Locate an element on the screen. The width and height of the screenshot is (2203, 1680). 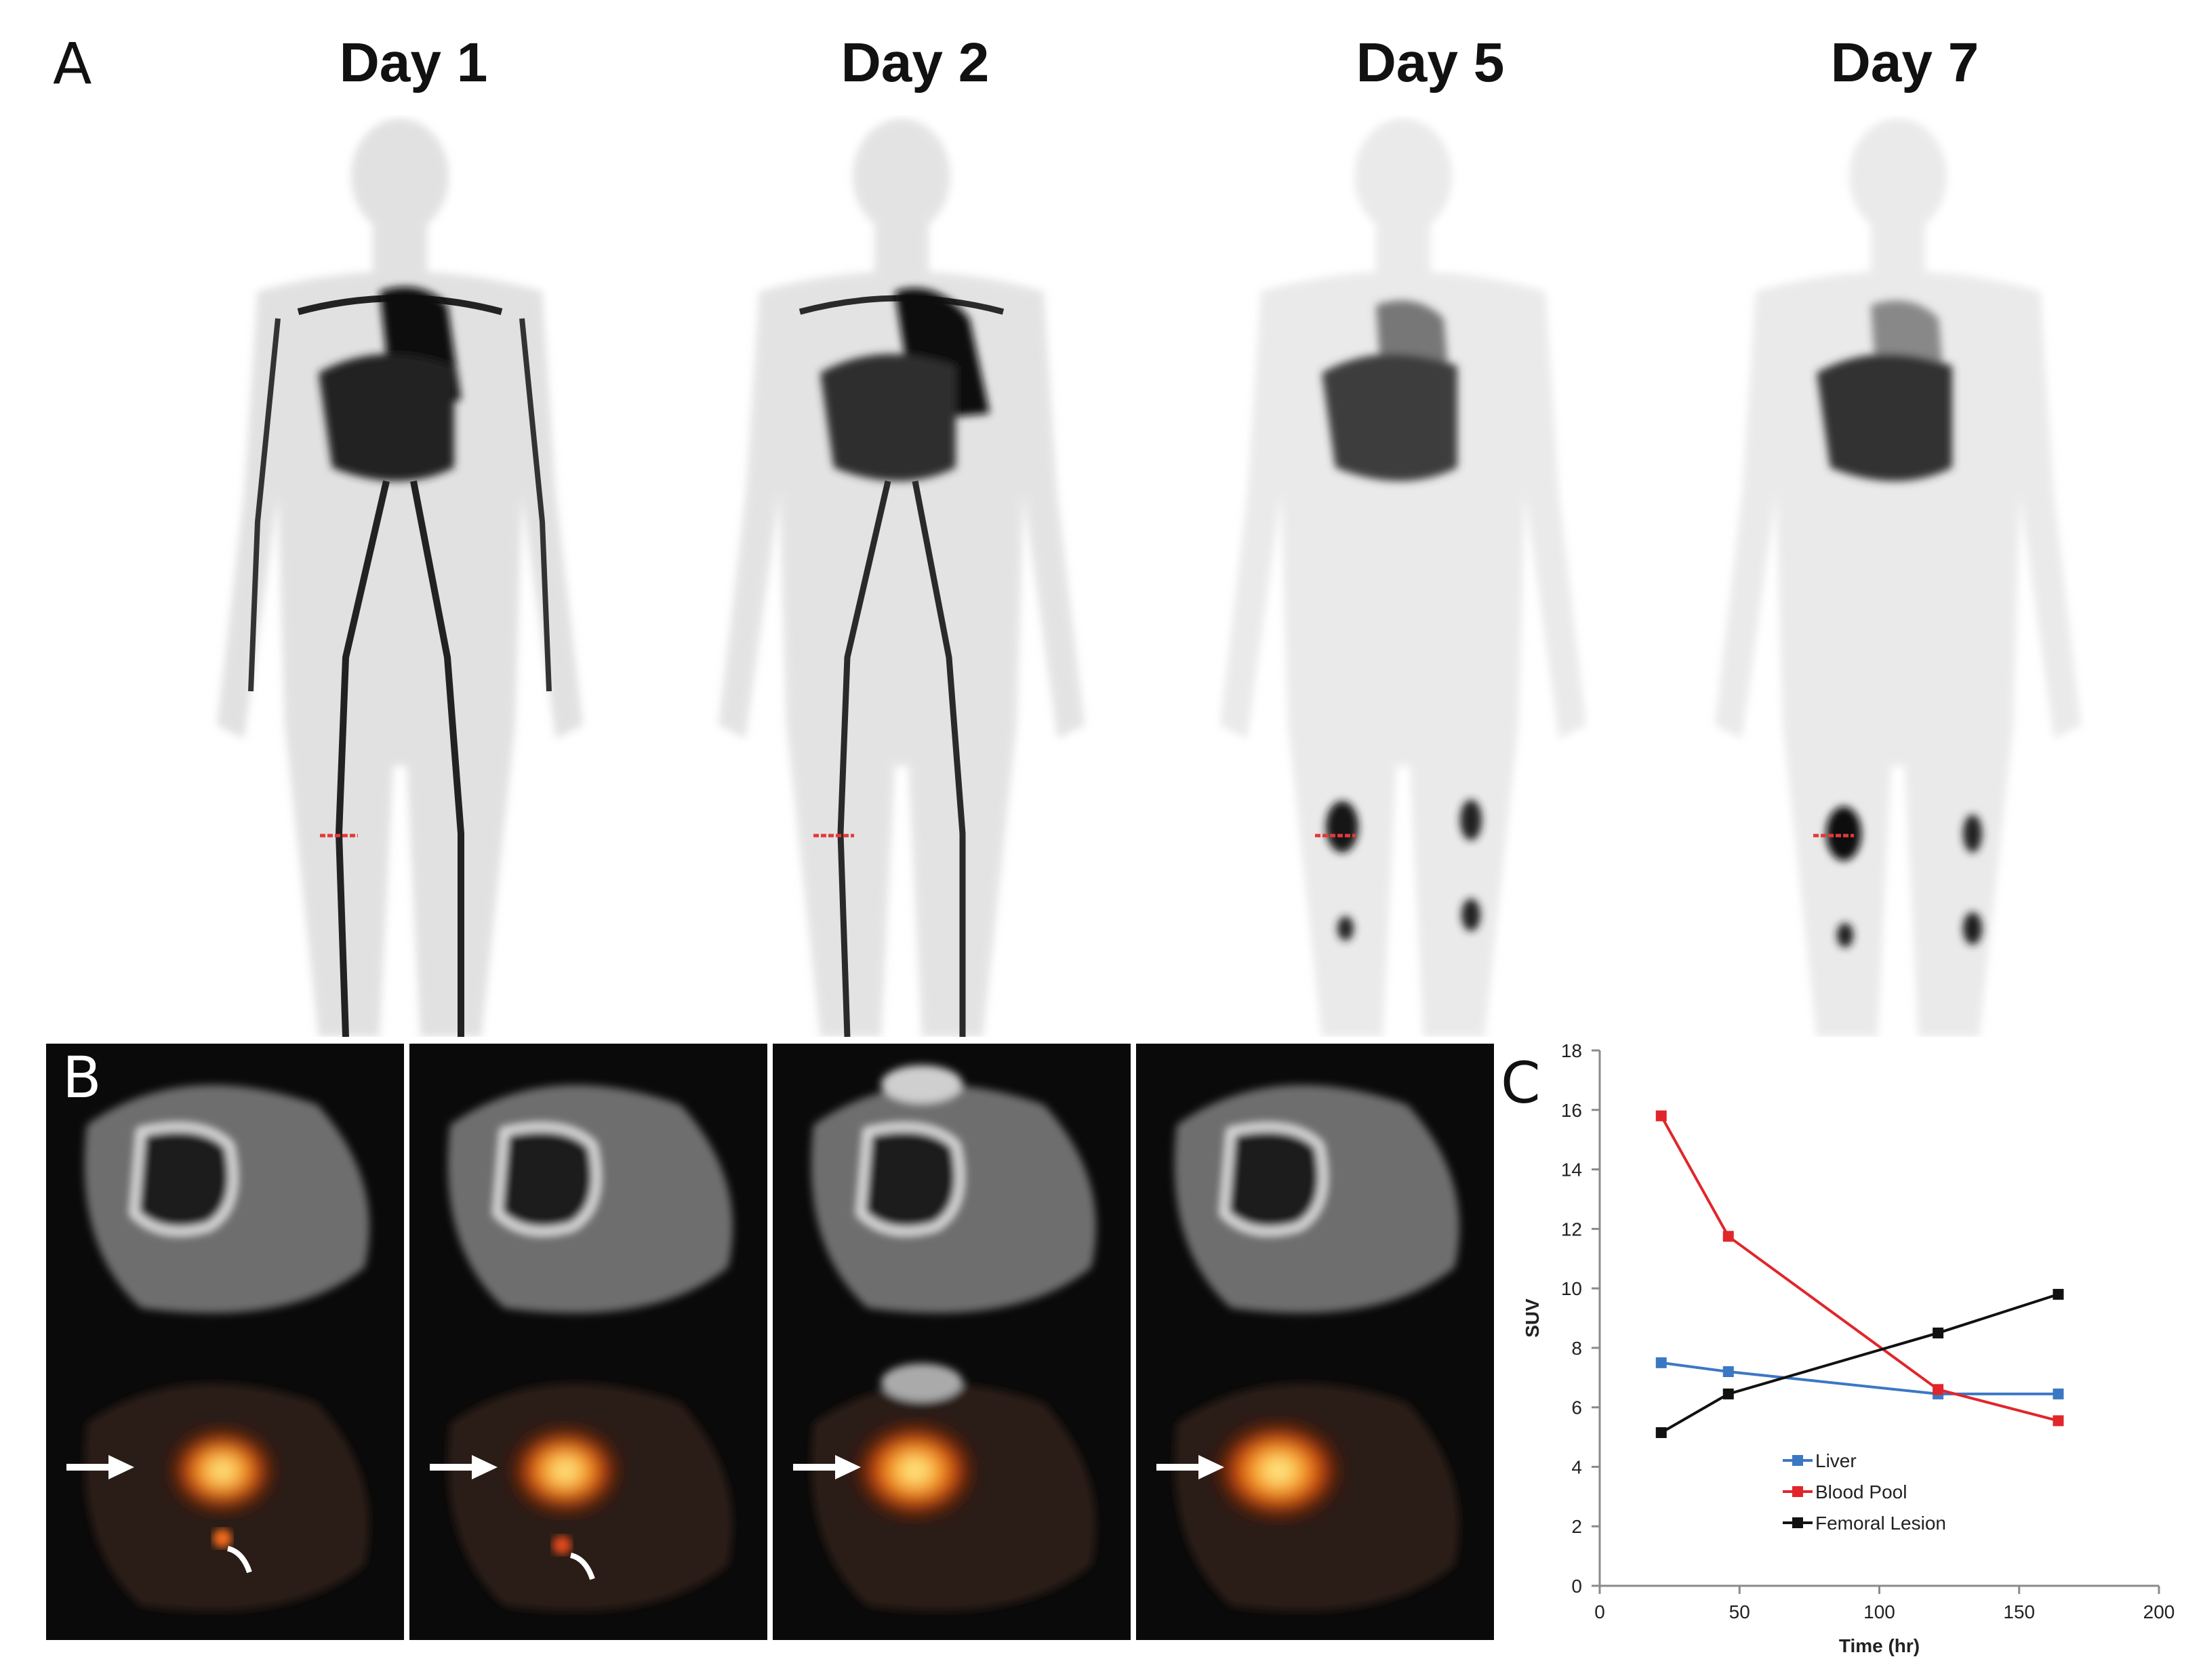
panel-b-letter: B is located at coordinates (82, 1077).